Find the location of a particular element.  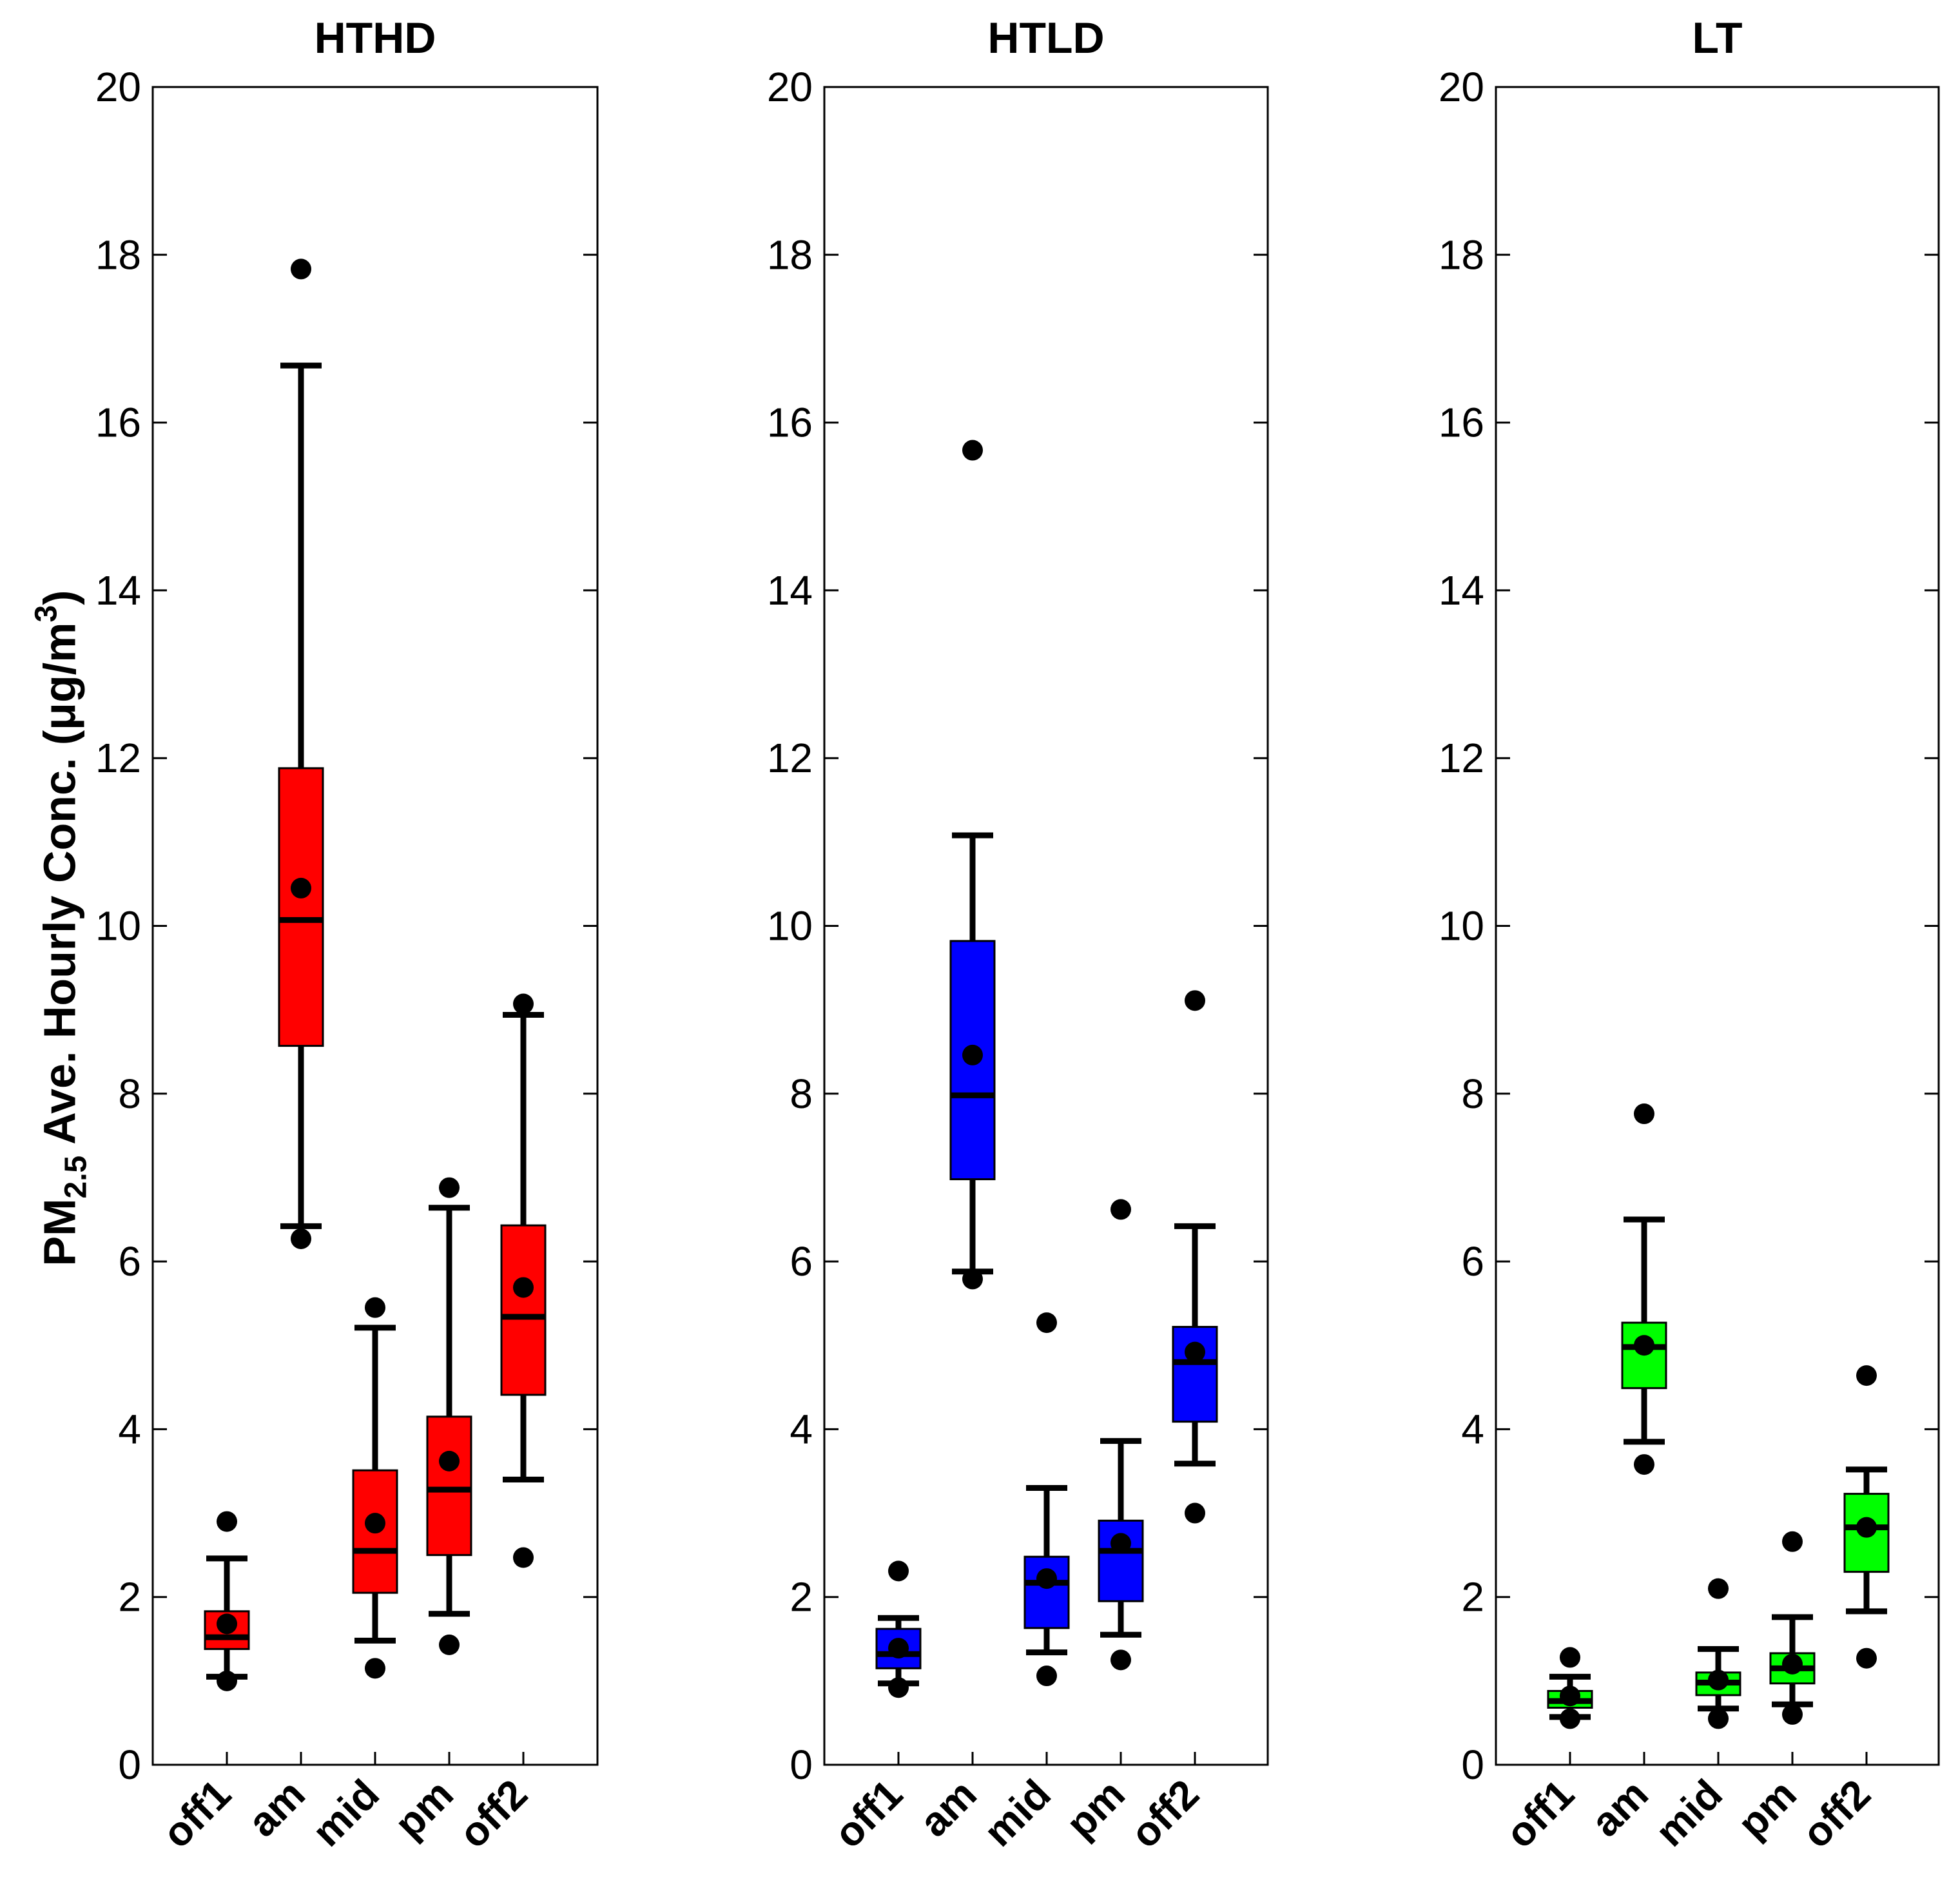

panel-title: HTHD is located at coordinates (375, 38).